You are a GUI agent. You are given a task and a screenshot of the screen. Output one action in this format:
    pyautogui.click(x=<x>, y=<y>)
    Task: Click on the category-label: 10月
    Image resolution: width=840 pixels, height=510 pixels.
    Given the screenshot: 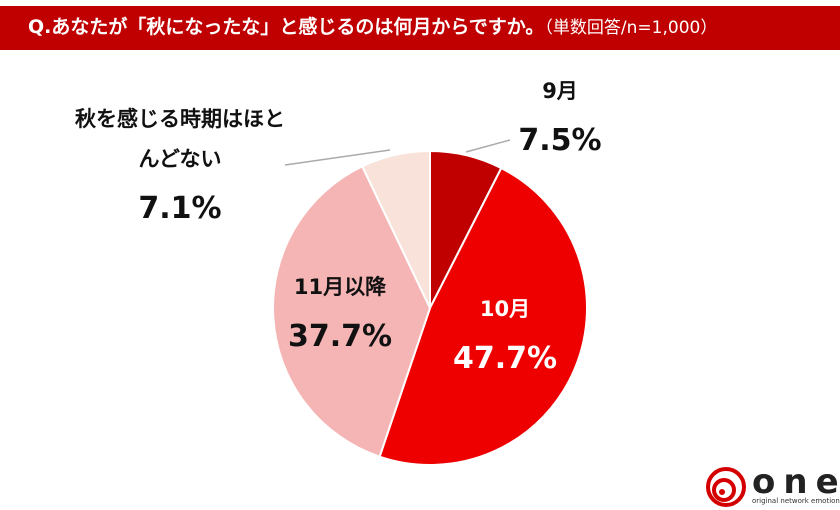 What is the action you would take?
    pyautogui.click(x=505, y=309)
    